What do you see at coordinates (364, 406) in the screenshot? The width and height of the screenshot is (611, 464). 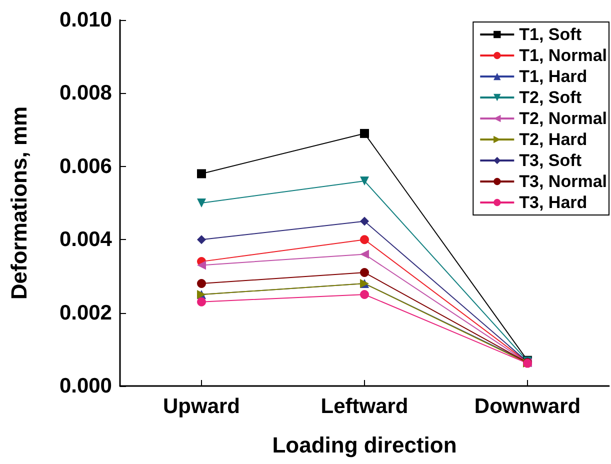 I see `x-tick-label: Leftward` at bounding box center [364, 406].